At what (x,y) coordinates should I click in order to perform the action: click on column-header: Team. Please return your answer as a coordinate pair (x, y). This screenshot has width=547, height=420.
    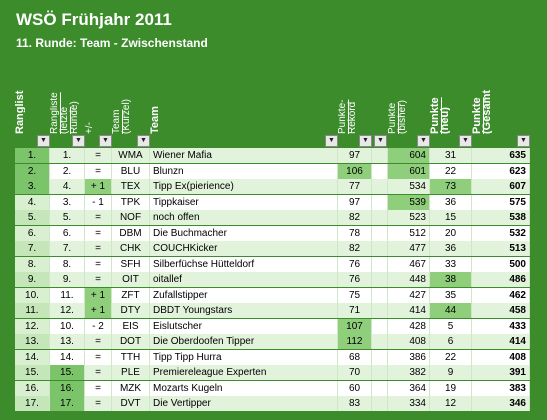
    Looking at the image, I should click on (244, 113).